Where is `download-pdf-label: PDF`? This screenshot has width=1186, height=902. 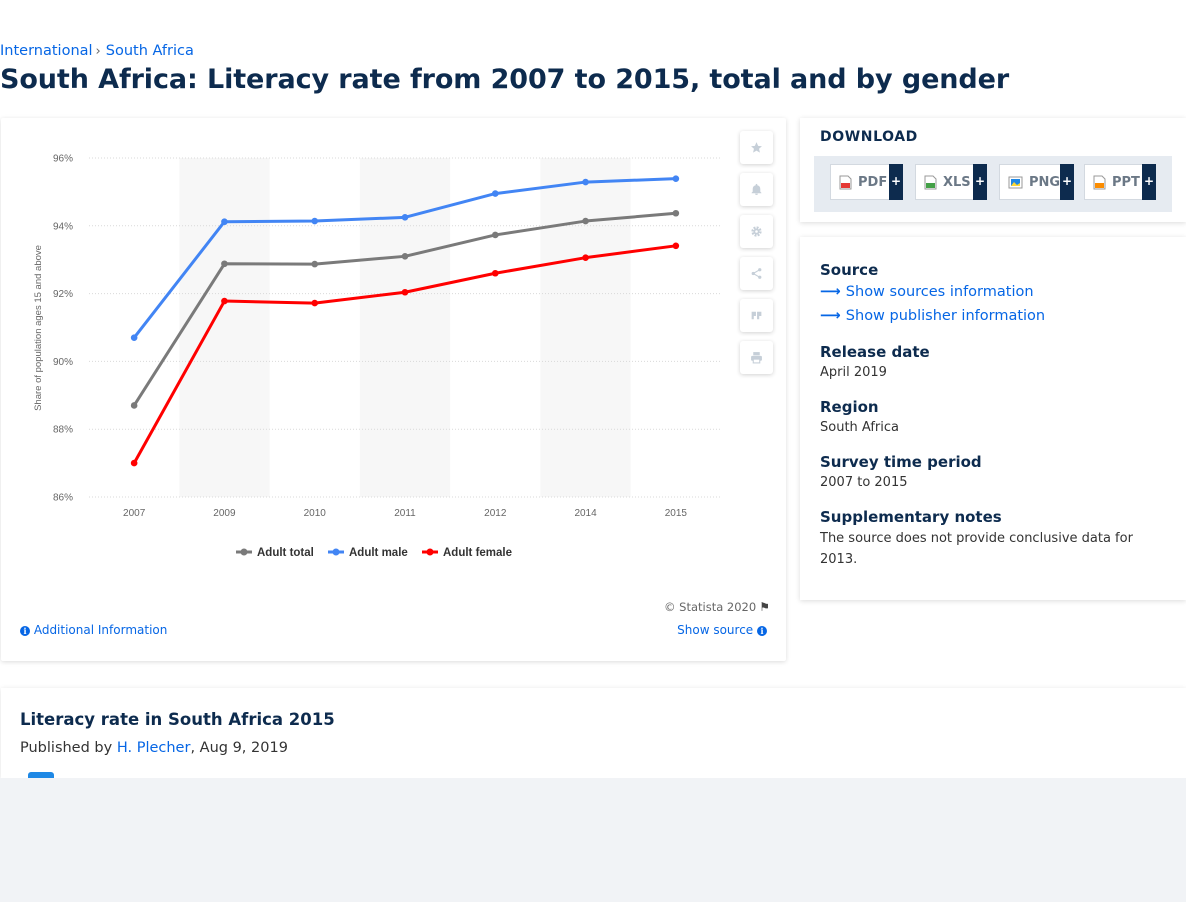 download-pdf-label: PDF is located at coordinates (873, 182).